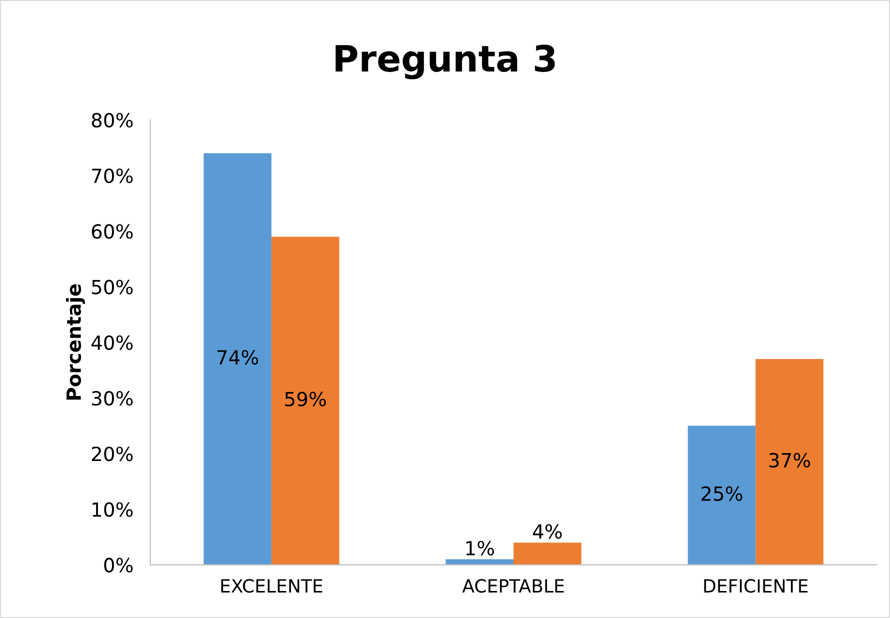 Image resolution: width=890 pixels, height=618 pixels. Describe the element at coordinates (480, 548) in the screenshot. I see `data-label: 1%` at that location.